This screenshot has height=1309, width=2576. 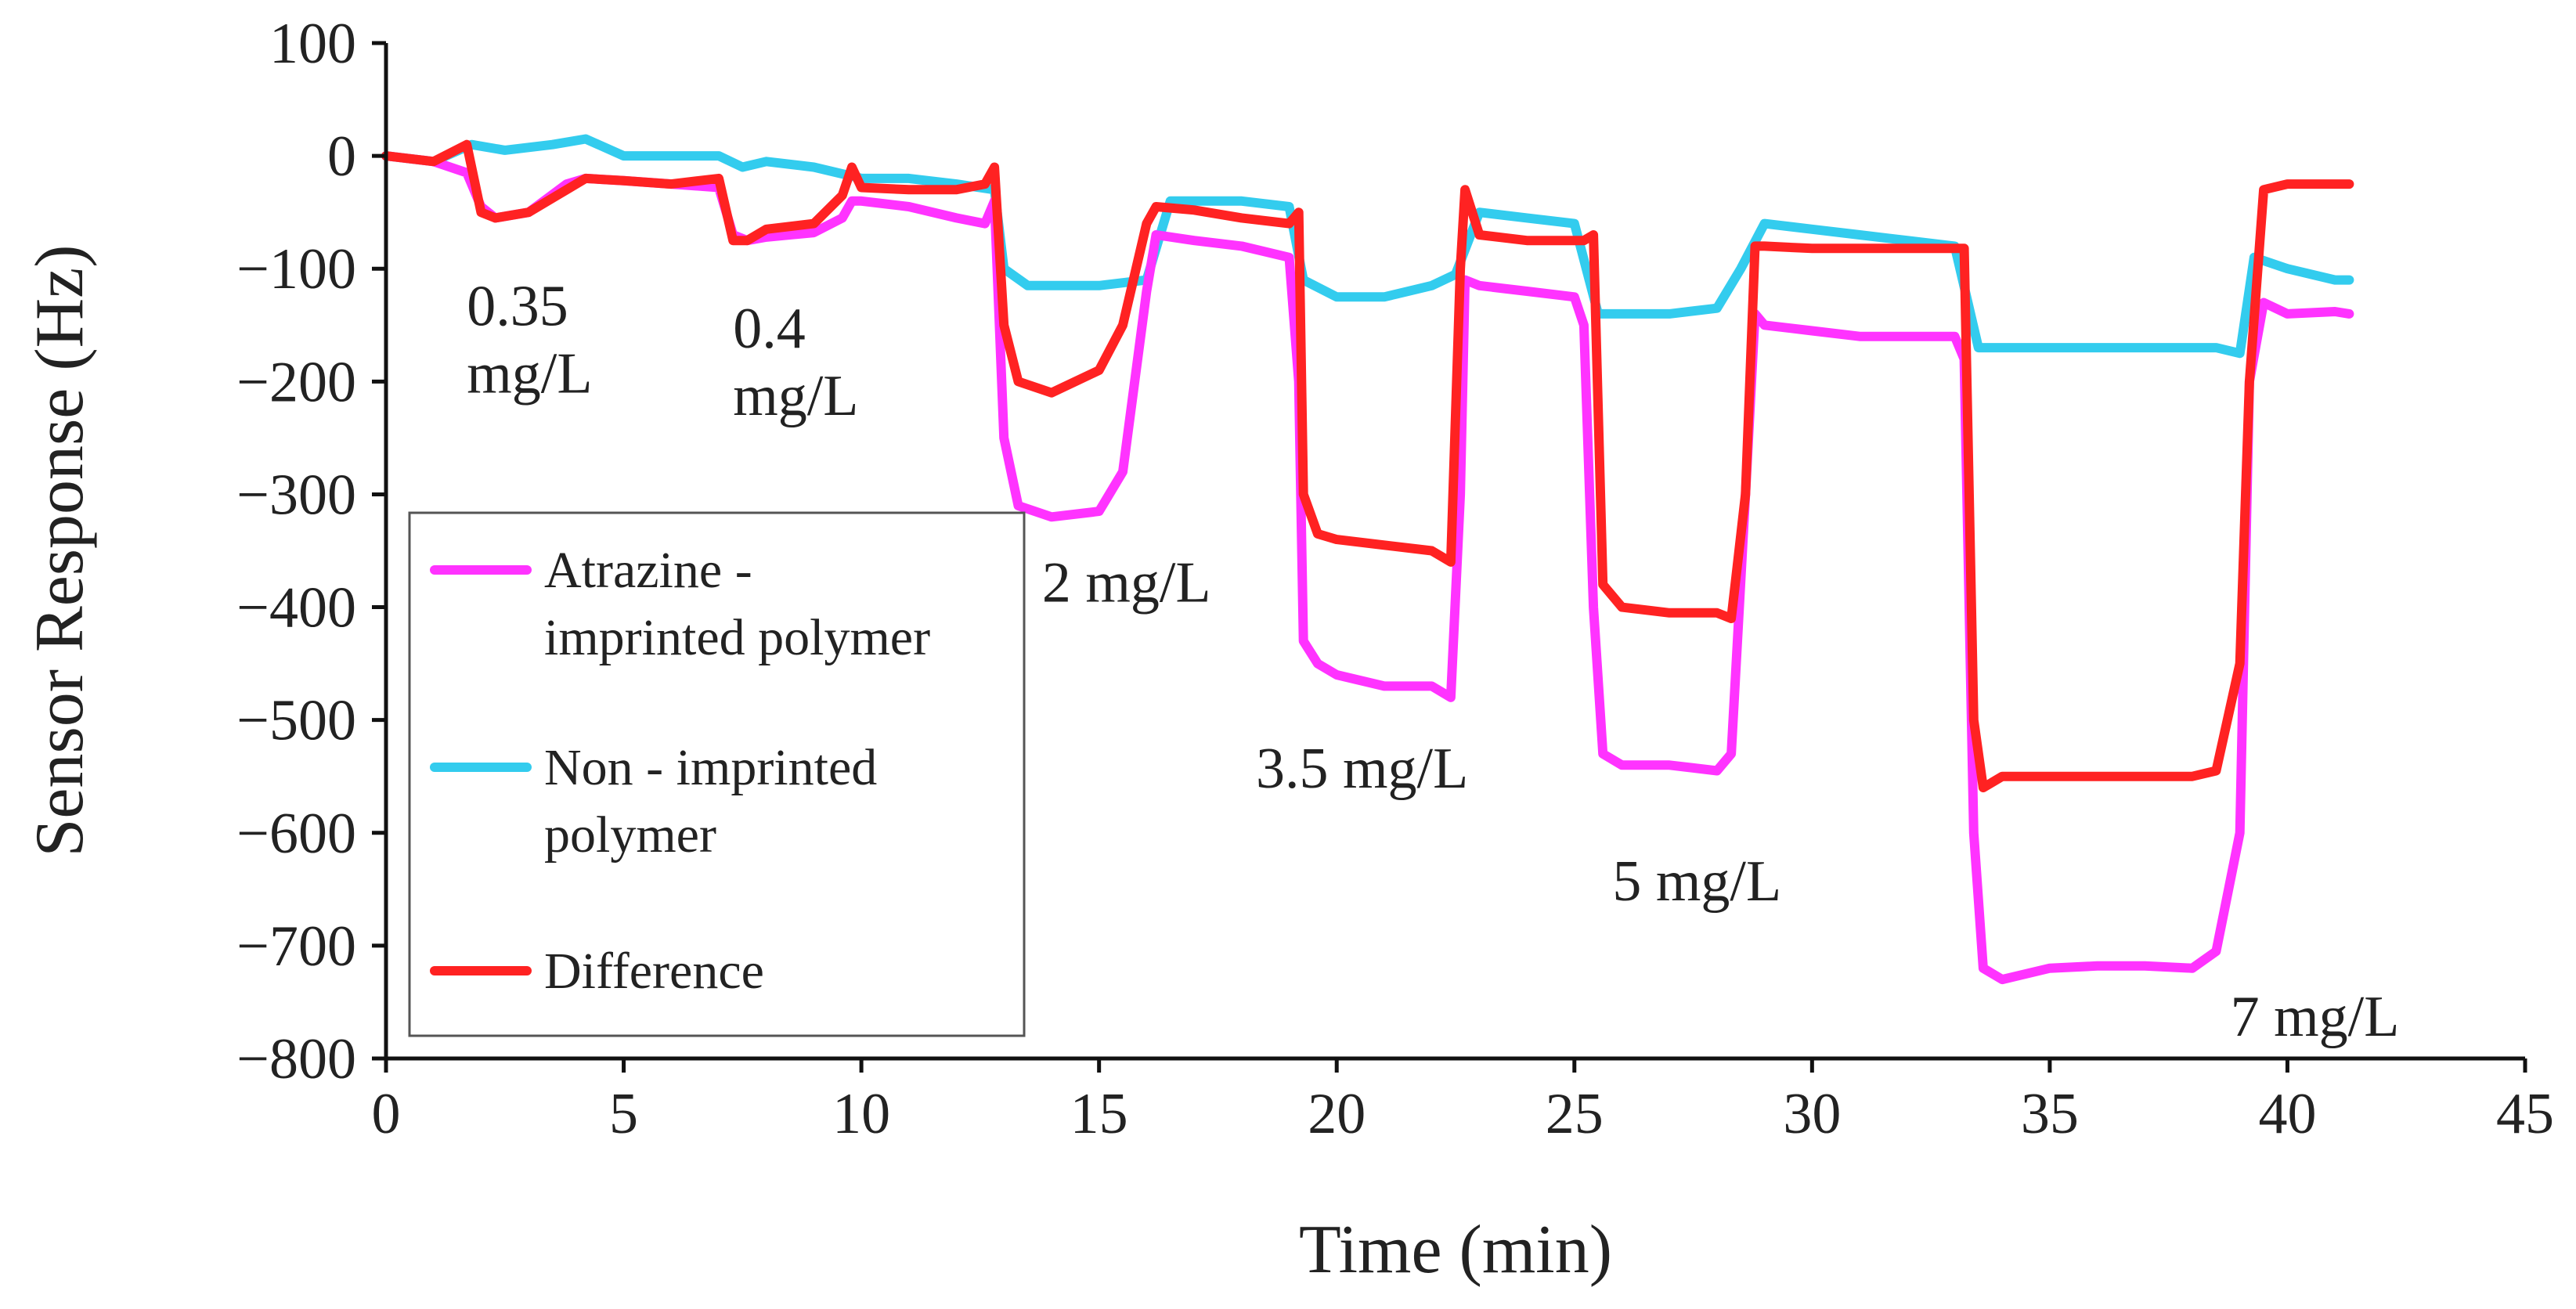 What do you see at coordinates (2525, 1114) in the screenshot?
I see `x-tick-label: 45` at bounding box center [2525, 1114].